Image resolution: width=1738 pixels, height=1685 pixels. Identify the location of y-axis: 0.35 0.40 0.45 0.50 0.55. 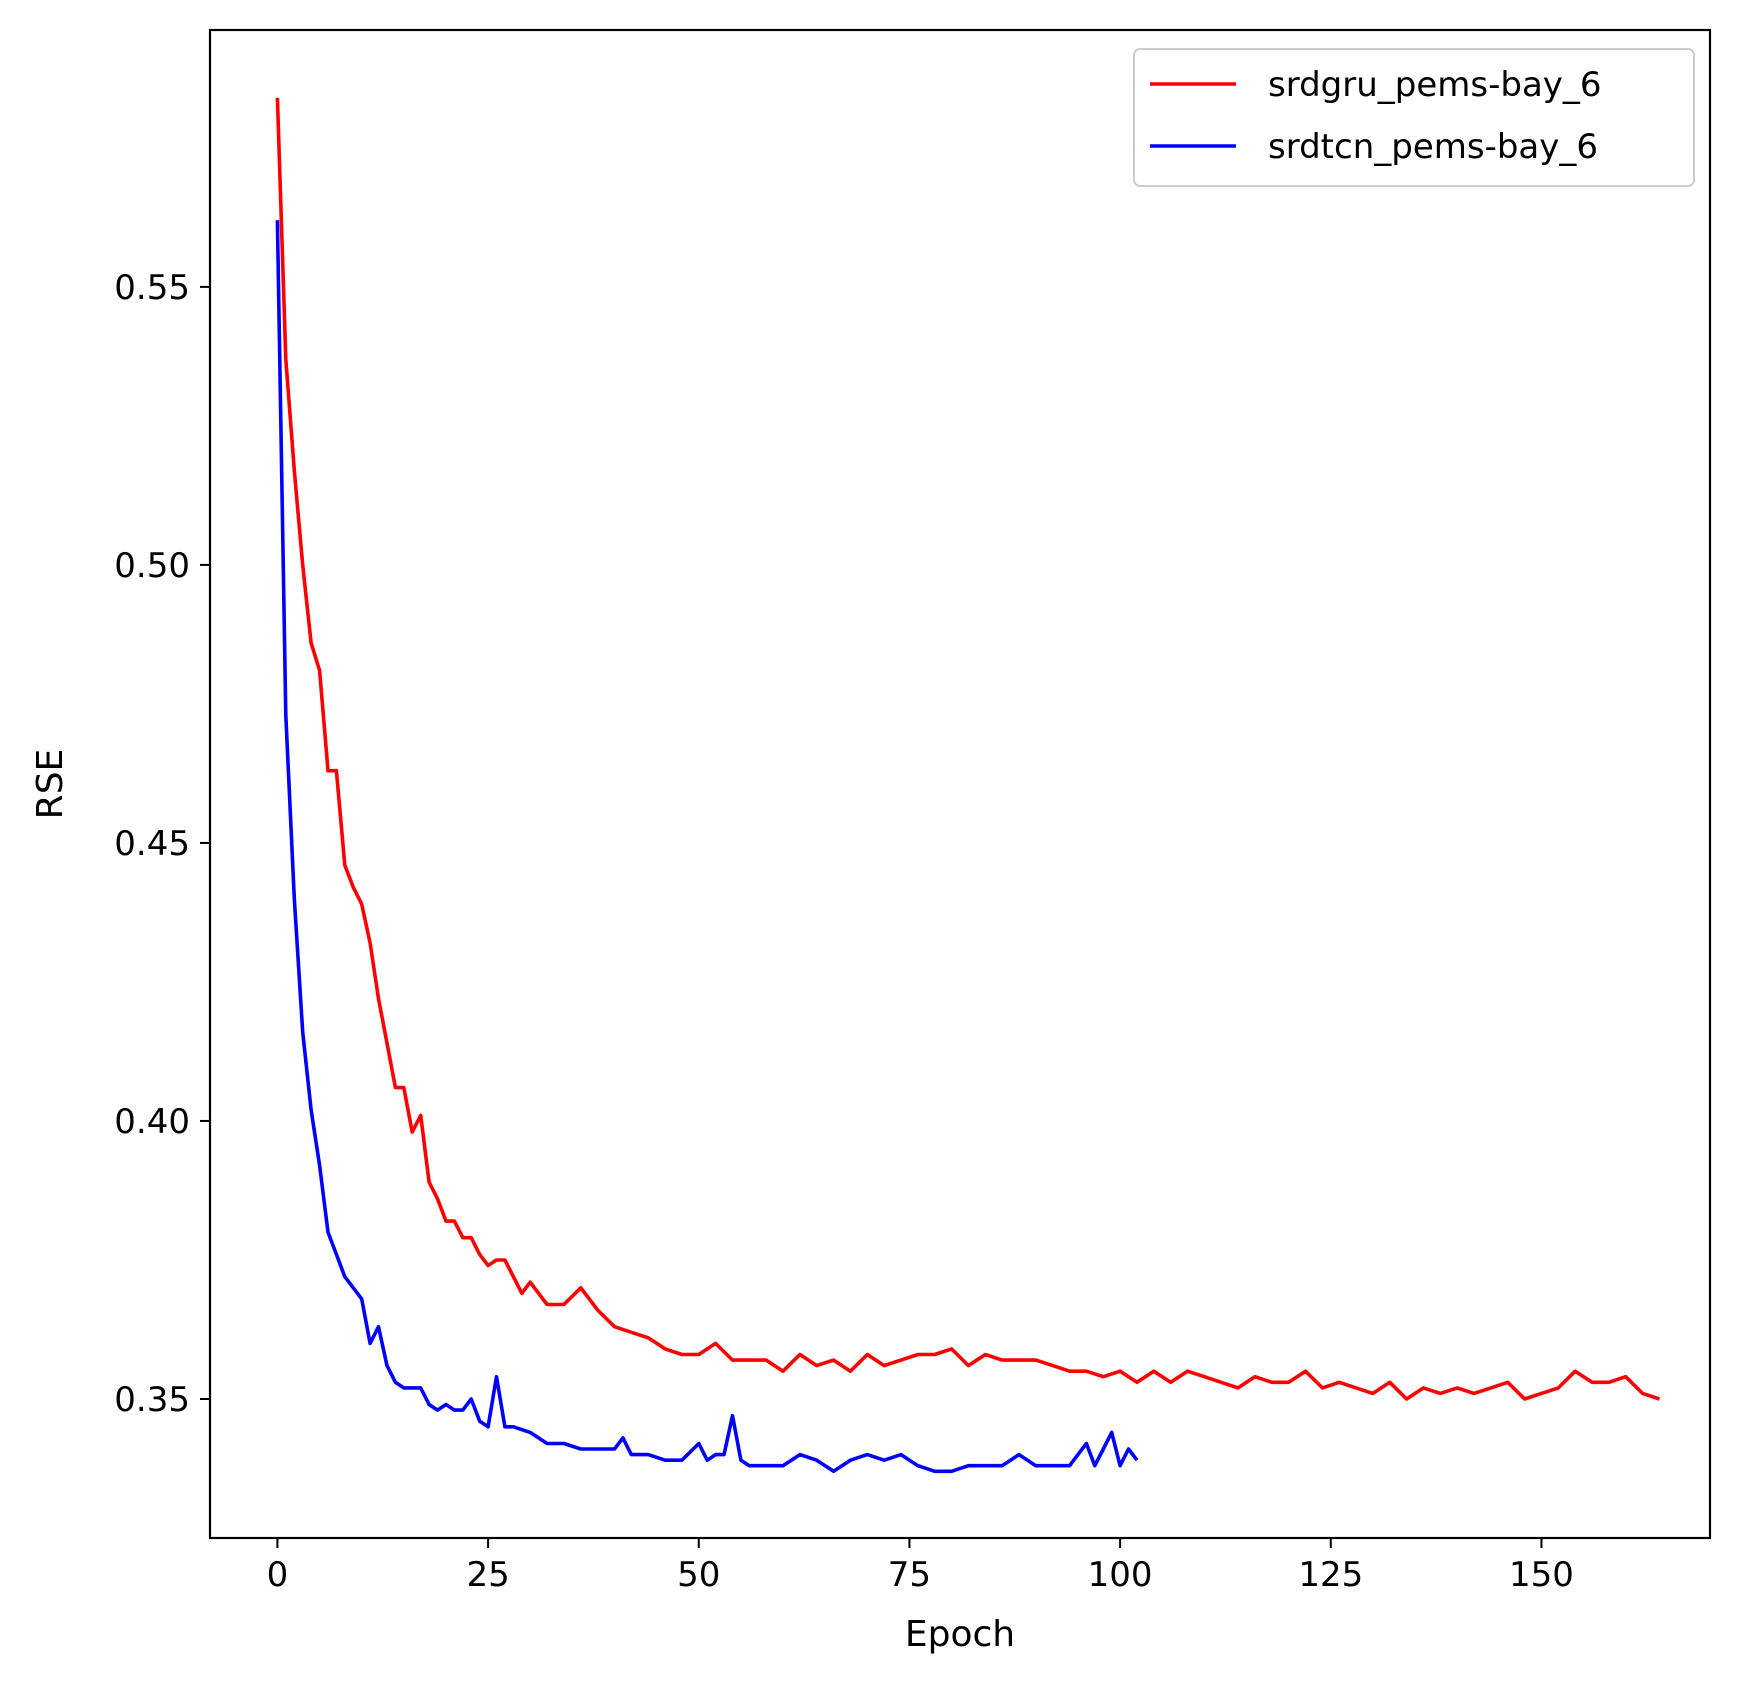
(162, 844).